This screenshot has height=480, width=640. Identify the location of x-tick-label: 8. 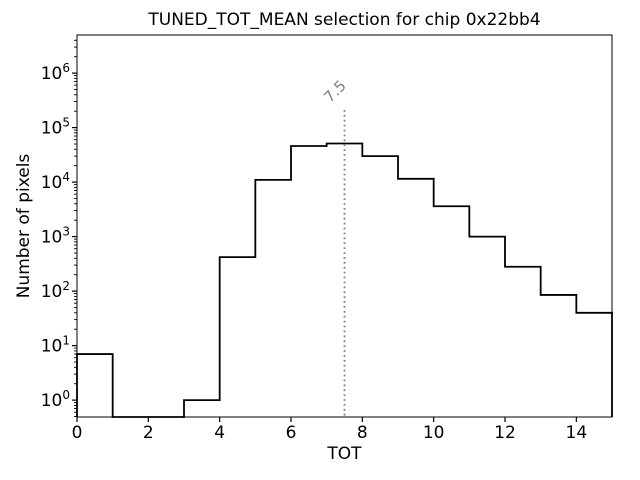
(362, 433).